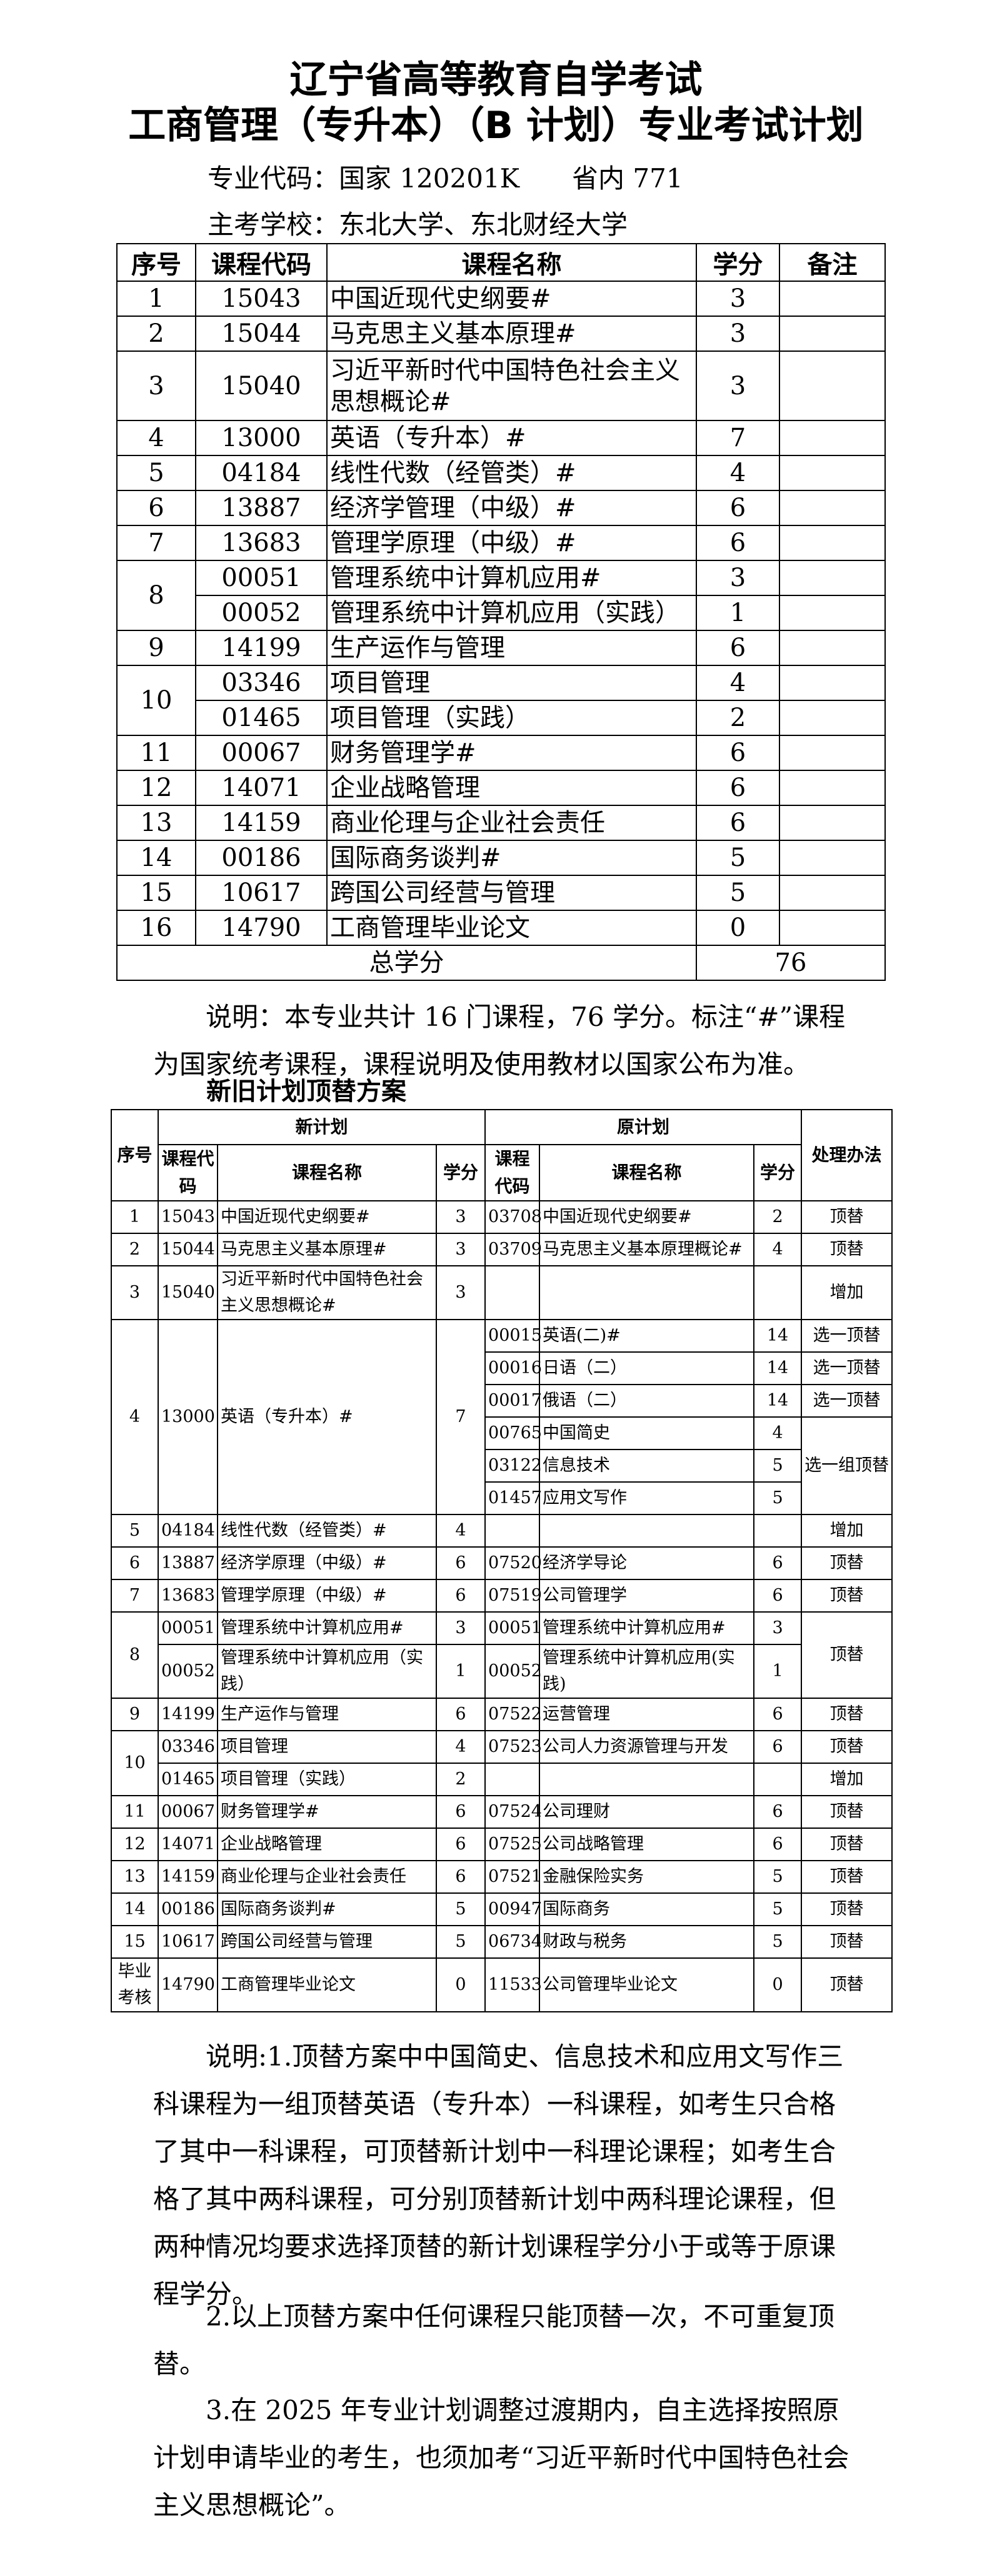 The image size is (992, 2576). I want to click on new-course-name: 管理学原理（中级）#, so click(327, 1596).